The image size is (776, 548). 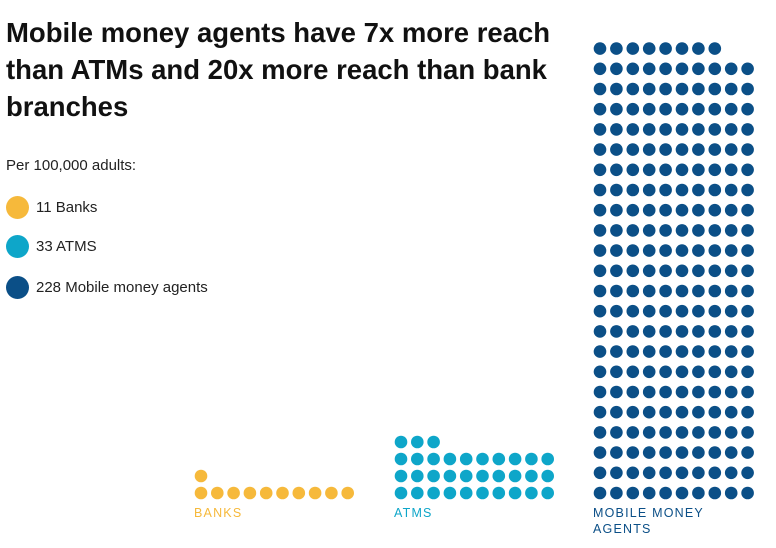 What do you see at coordinates (66, 246) in the screenshot?
I see `legend-label: 33 ATMS` at bounding box center [66, 246].